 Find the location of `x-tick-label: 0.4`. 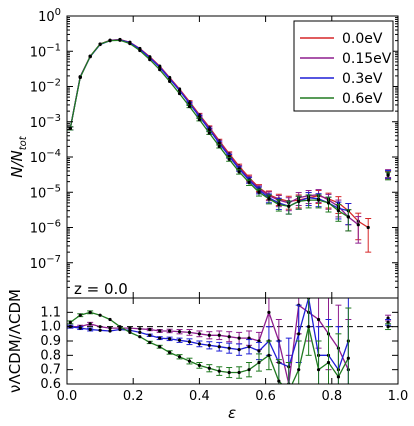

x-tick-label: 0.4 is located at coordinates (199, 396).